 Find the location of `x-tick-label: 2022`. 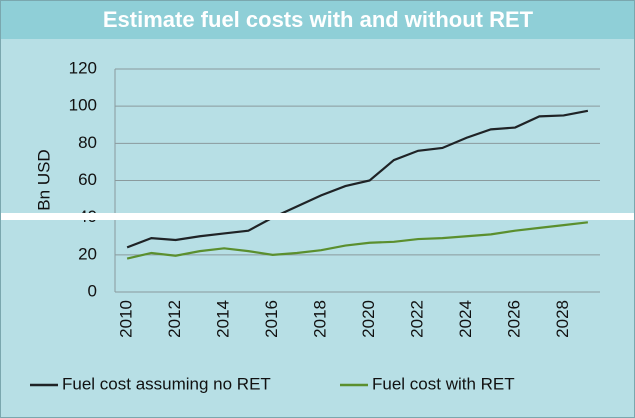

x-tick-label: 2022 is located at coordinates (417, 319).